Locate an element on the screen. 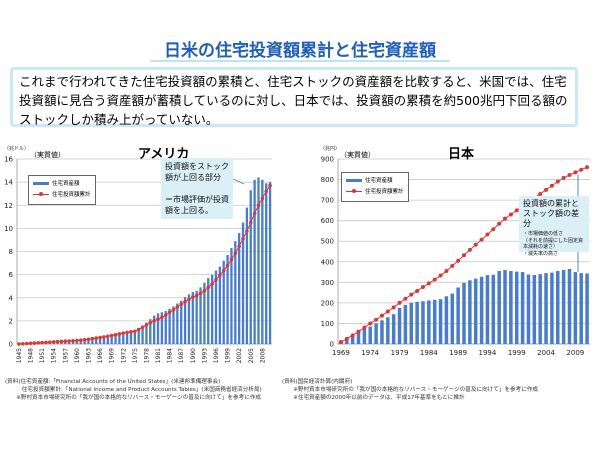  annotation-arrow-icon is located at coordinates (237, 181).